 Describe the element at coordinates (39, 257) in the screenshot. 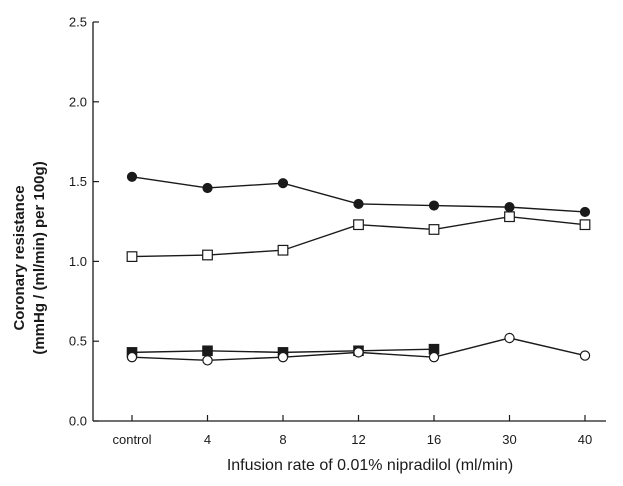

I see `y-axis-title-line2: (mmHg / (ml/min) per 100g)` at that location.